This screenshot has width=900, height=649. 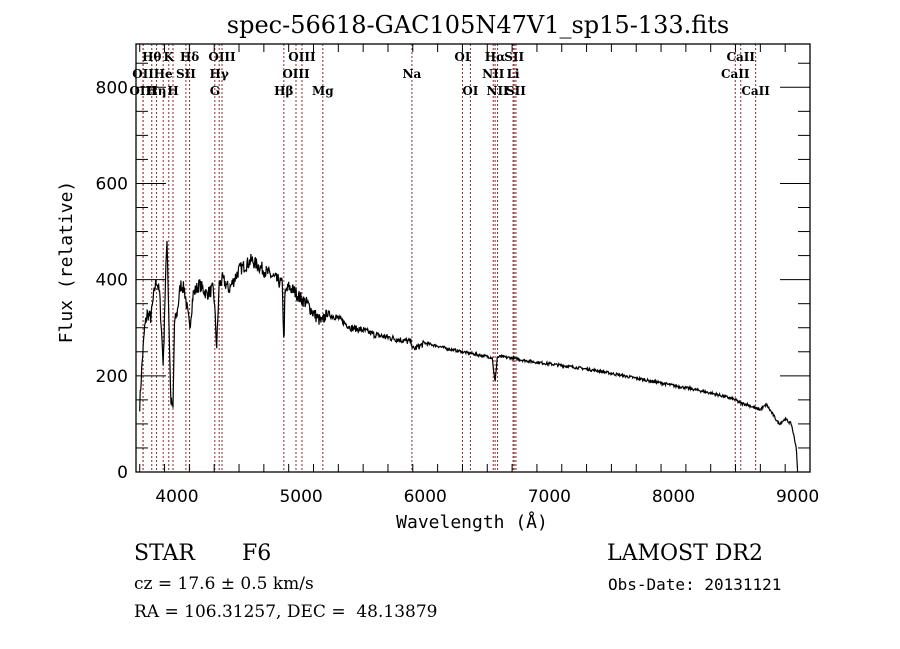 I want to click on y-tick-label: 0, so click(x=122, y=473).